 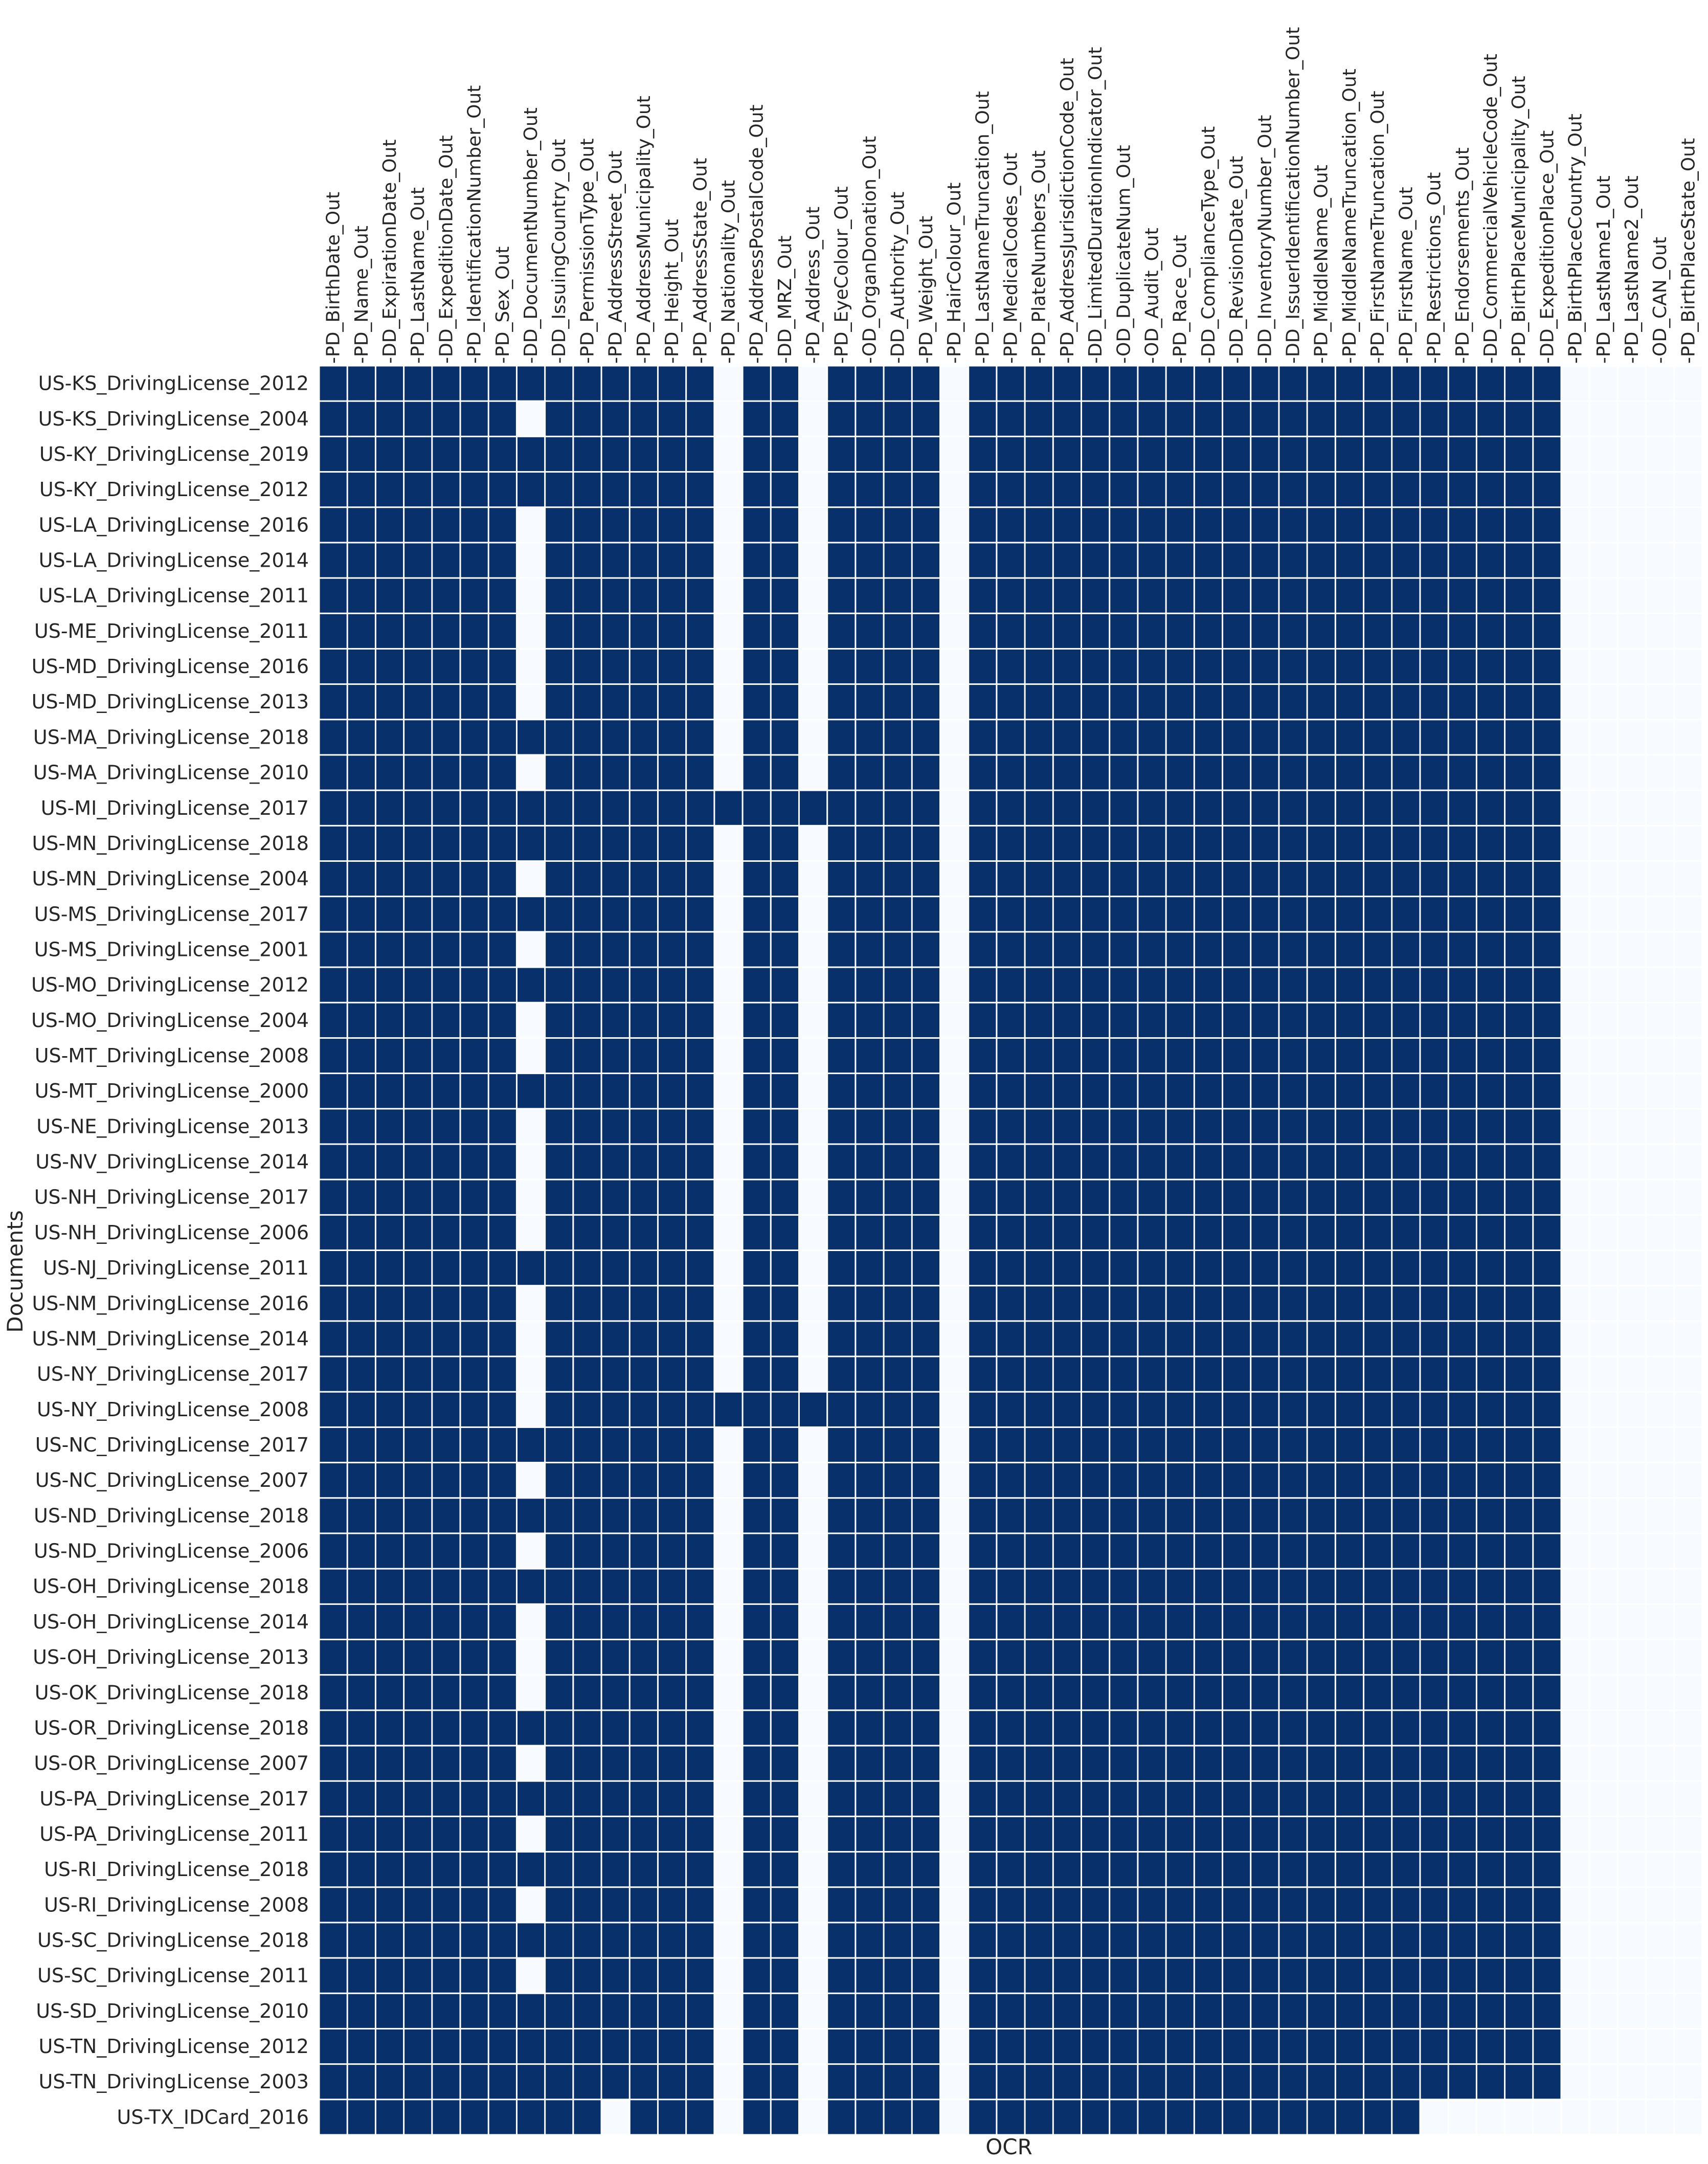 What do you see at coordinates (898, 278) in the screenshot?
I see `x-tick-label: -DD_Authority_Out` at bounding box center [898, 278].